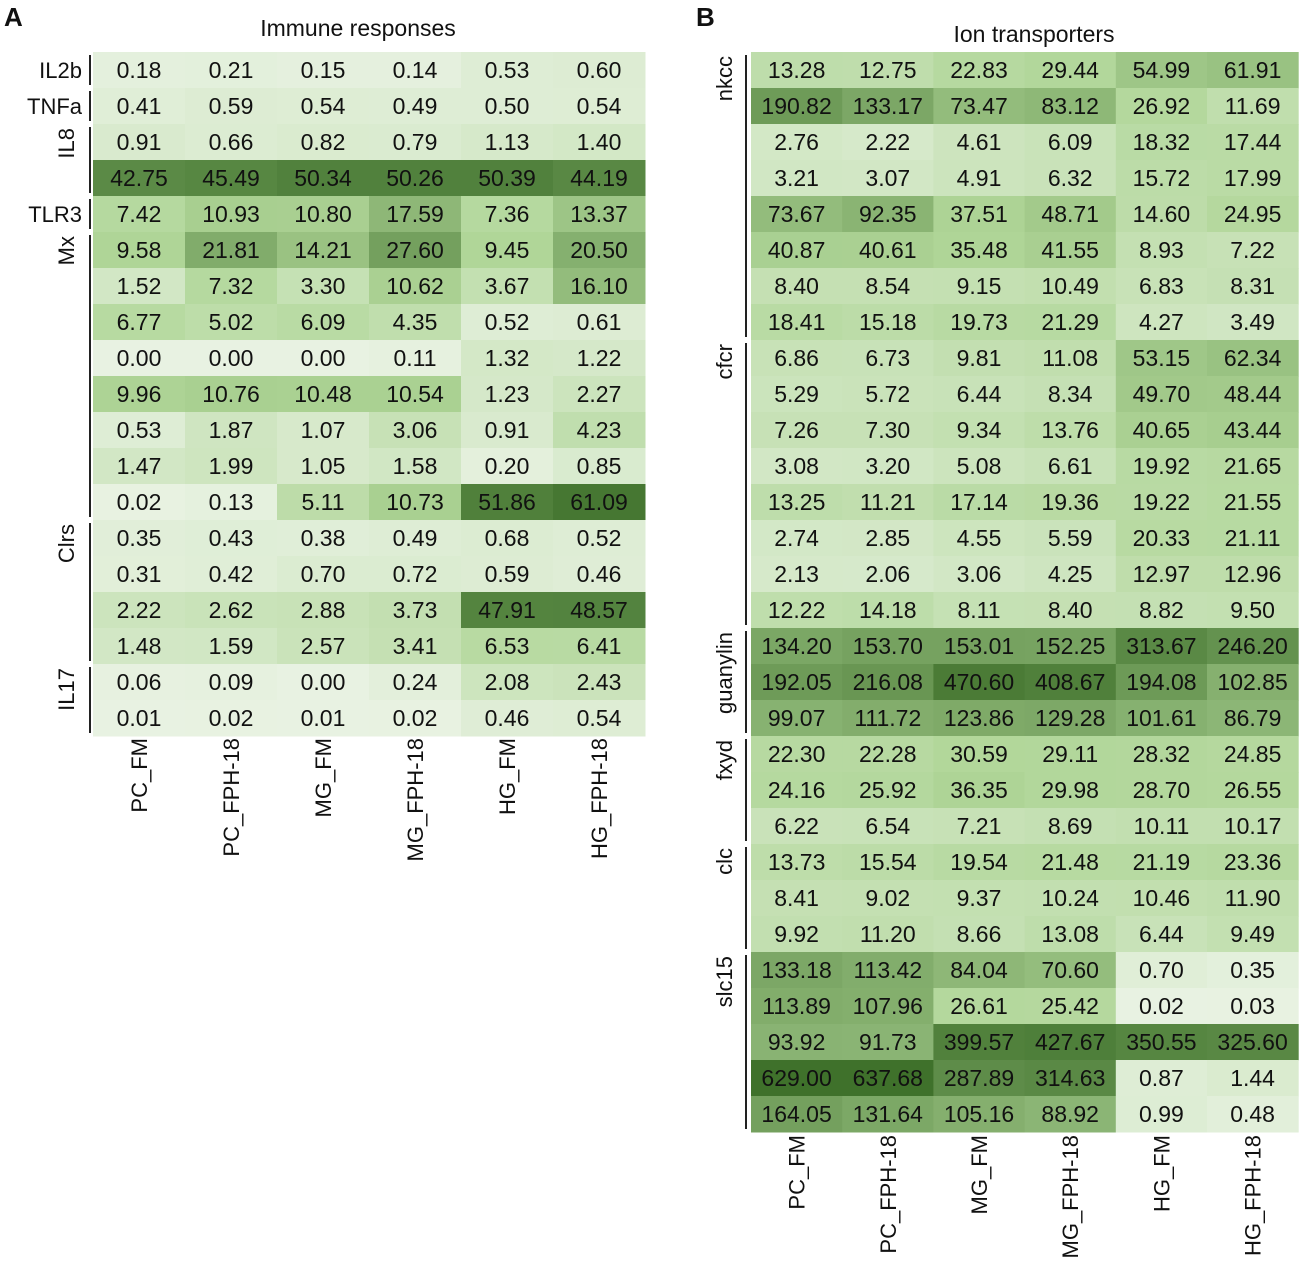 The height and width of the screenshot is (1281, 1314). What do you see at coordinates (599, 574) in the screenshot?
I see `cell-value: 0.46` at bounding box center [599, 574].